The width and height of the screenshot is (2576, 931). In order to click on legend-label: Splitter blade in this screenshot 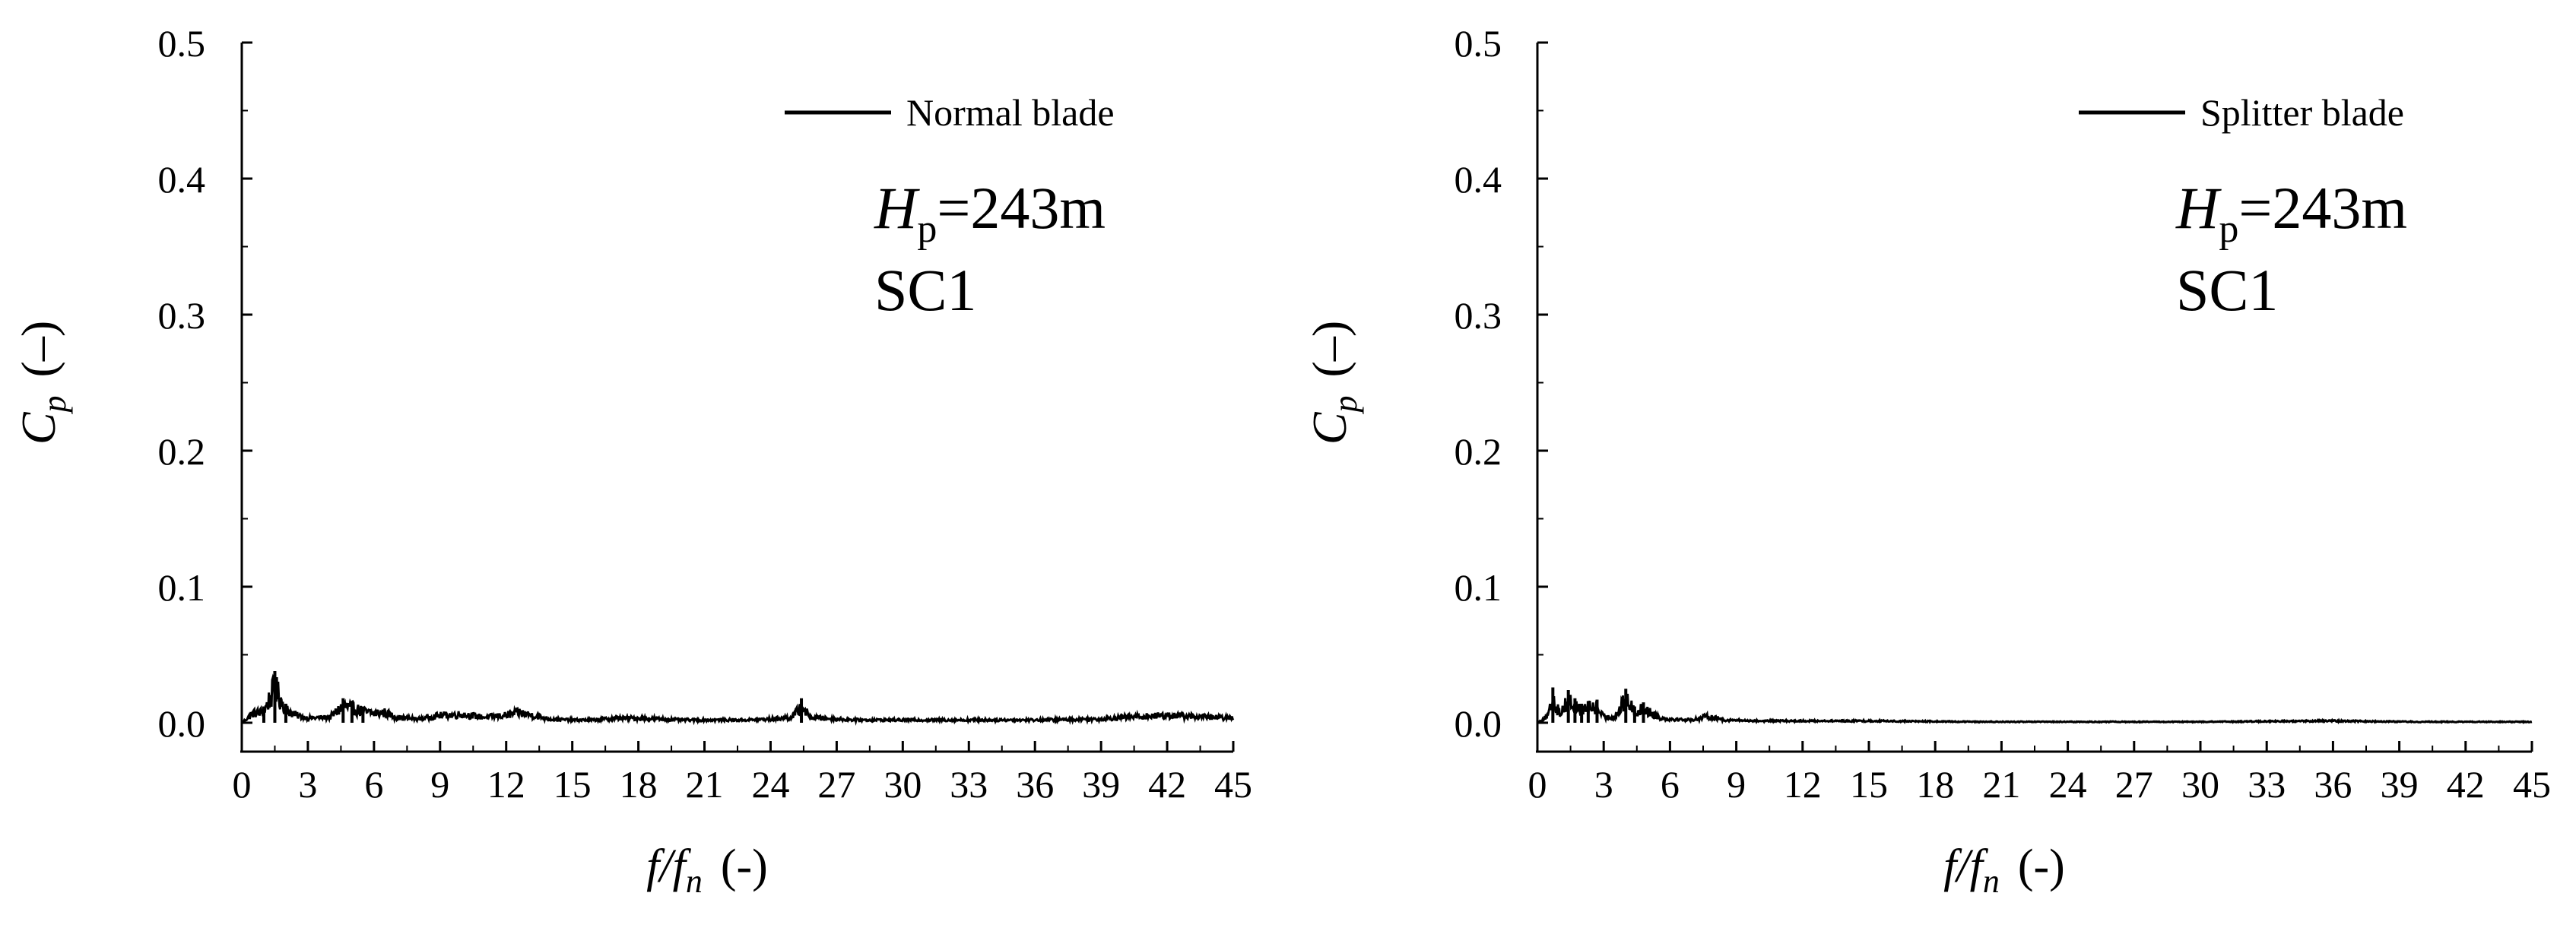, I will do `click(2302, 113)`.